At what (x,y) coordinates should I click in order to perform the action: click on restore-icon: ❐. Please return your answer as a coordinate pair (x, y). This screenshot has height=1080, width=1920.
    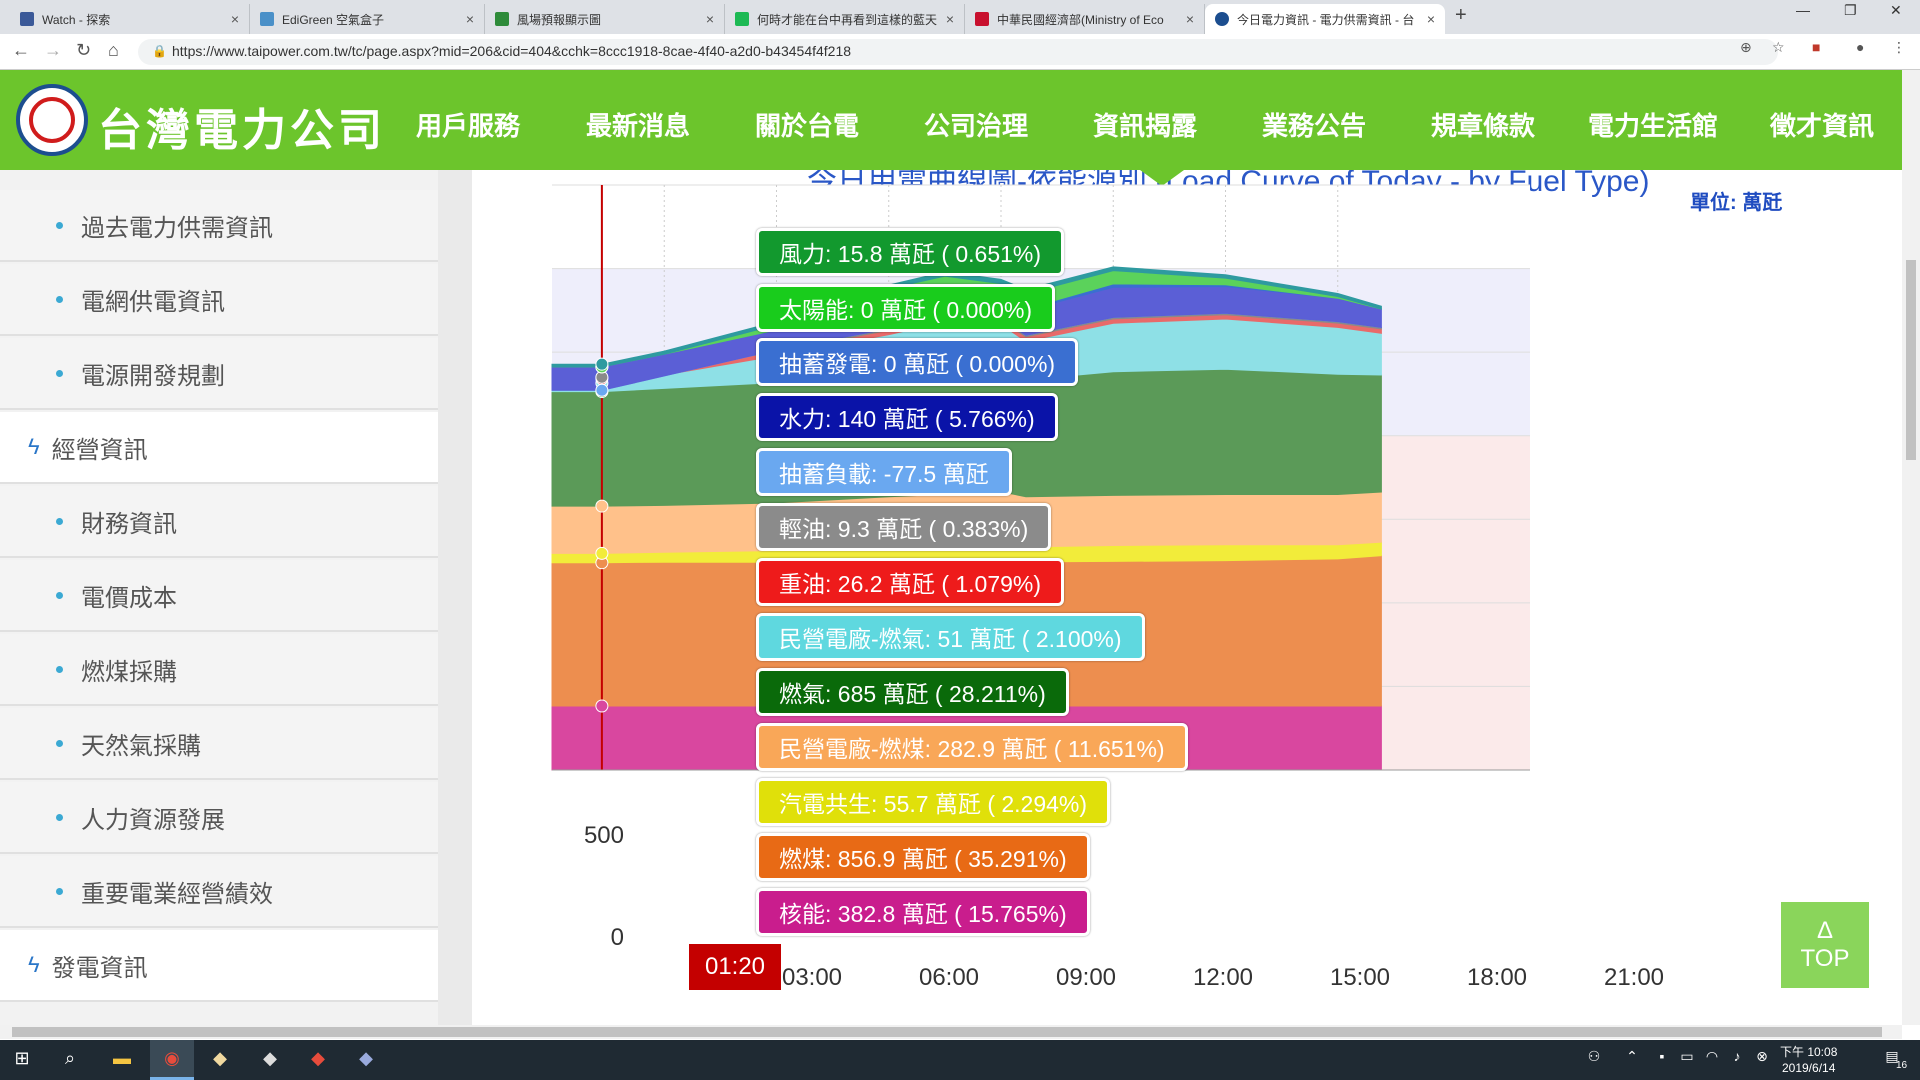
    Looking at the image, I should click on (1850, 10).